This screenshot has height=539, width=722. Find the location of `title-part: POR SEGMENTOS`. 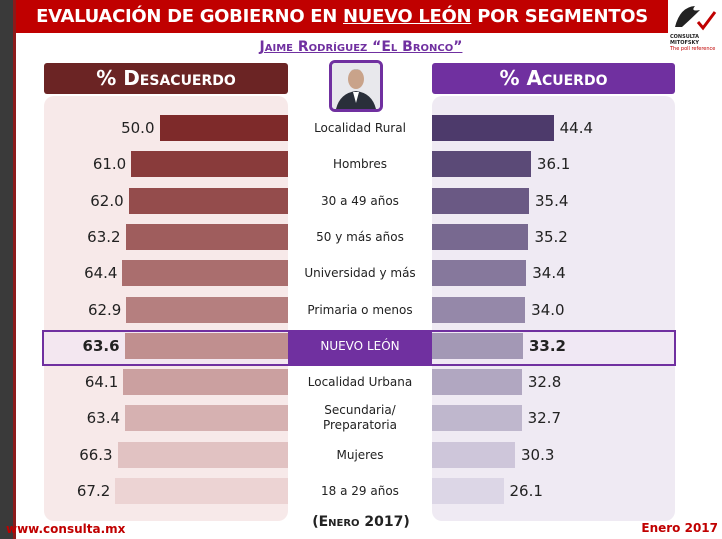

title-part: POR SEGMENTOS is located at coordinates (559, 16).